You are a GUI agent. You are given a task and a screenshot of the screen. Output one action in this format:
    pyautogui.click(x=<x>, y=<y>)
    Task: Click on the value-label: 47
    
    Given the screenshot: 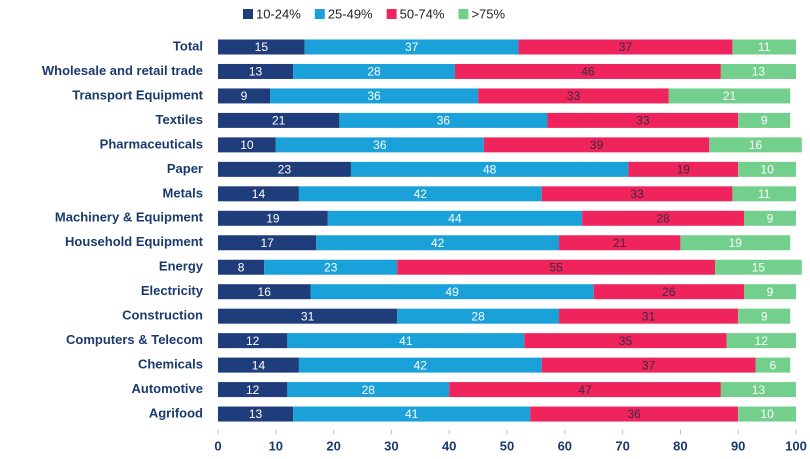 What is the action you would take?
    pyautogui.click(x=585, y=390)
    